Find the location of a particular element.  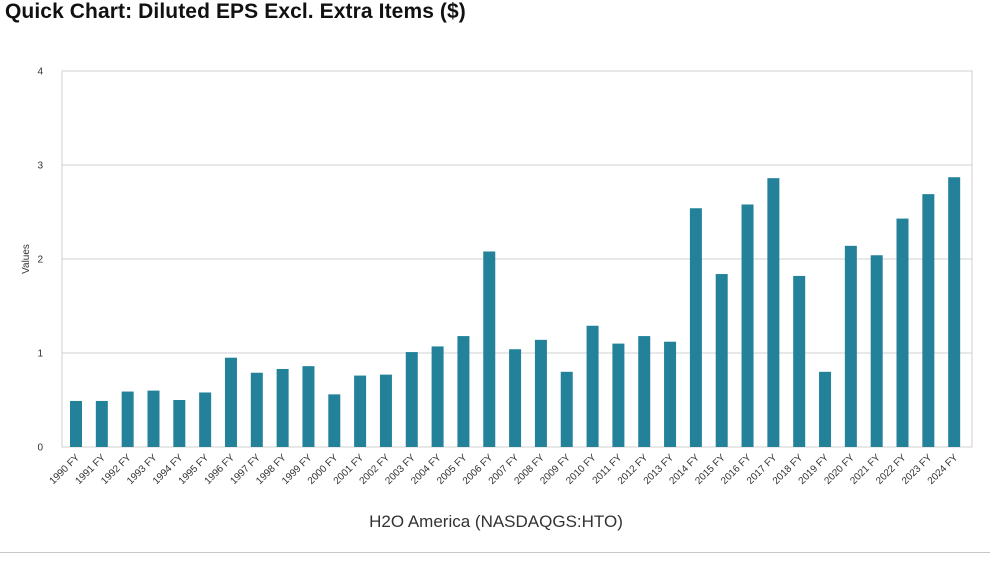

y-tick-label: 3 is located at coordinates (40, 166).